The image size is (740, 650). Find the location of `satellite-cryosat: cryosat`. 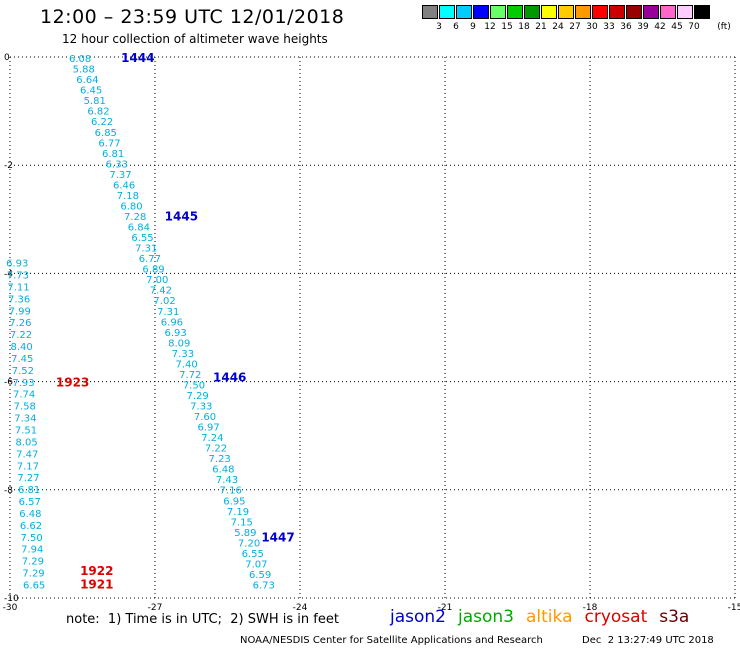

satellite-cryosat: cryosat is located at coordinates (616, 617).